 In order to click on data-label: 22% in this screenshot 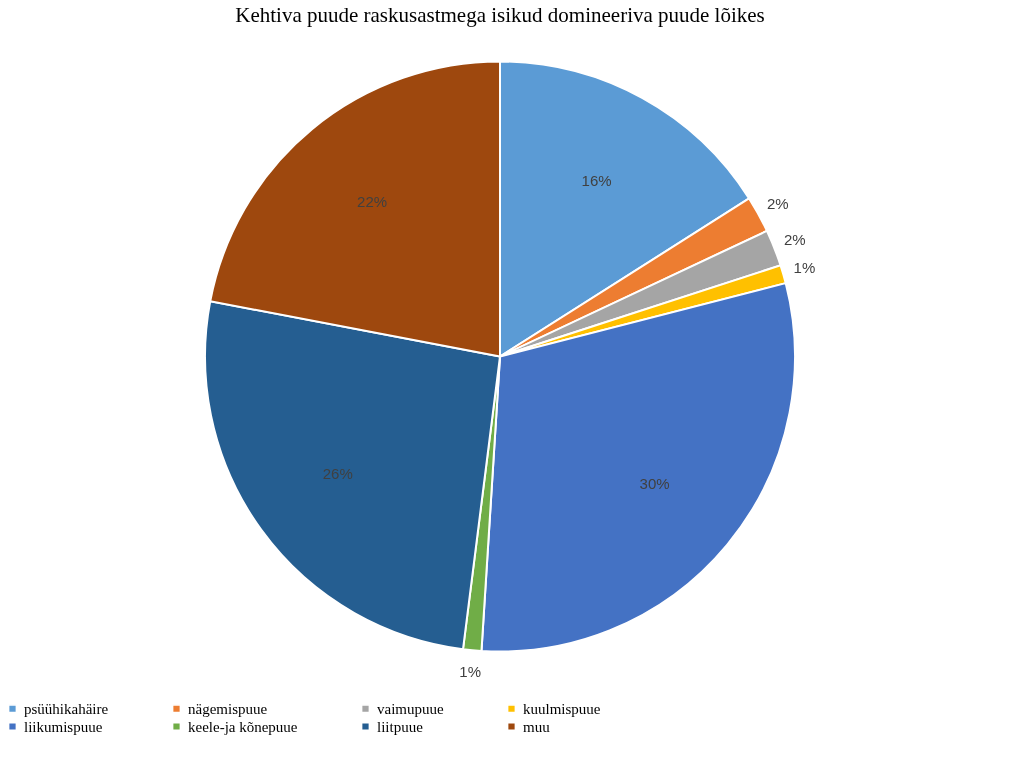, I will do `click(372, 201)`.